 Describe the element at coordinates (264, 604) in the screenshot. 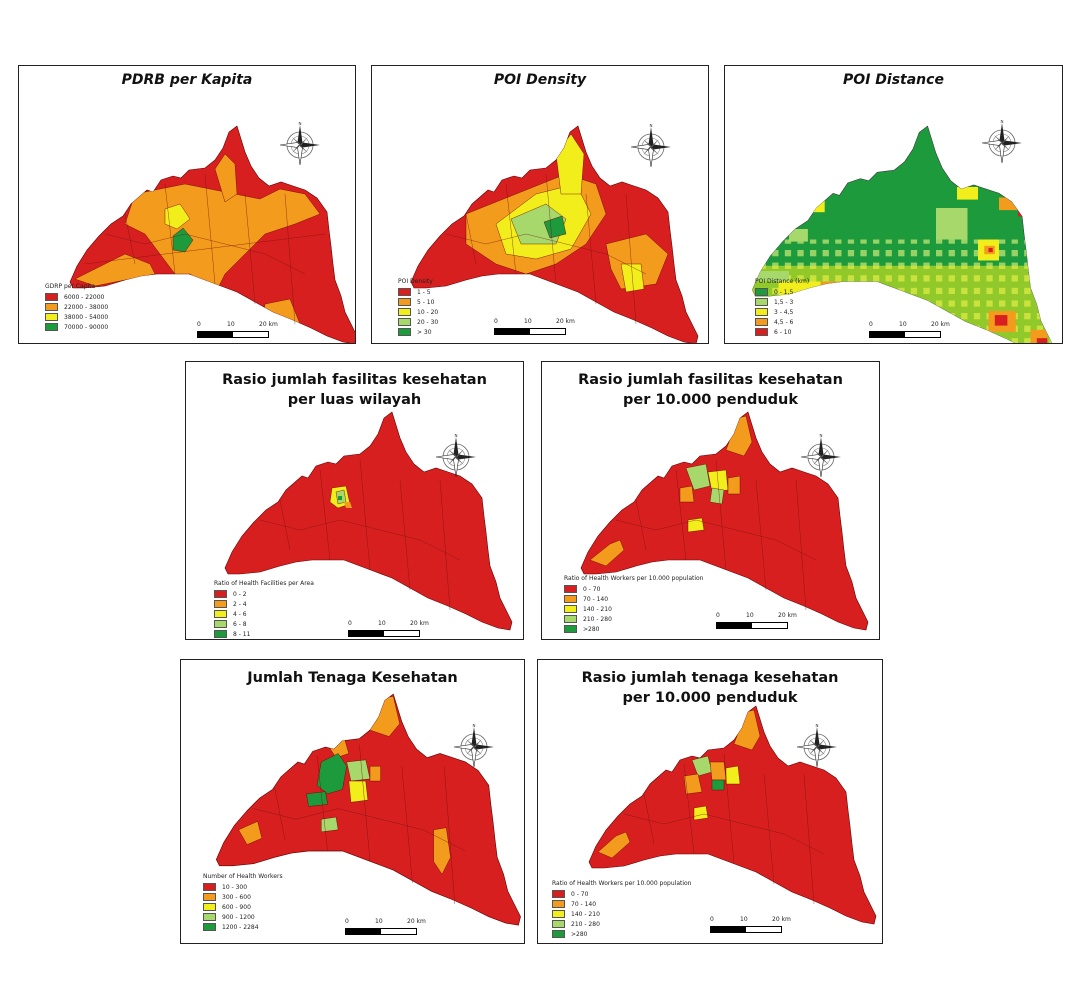

I see `legend-item: 2 - 4` at that location.